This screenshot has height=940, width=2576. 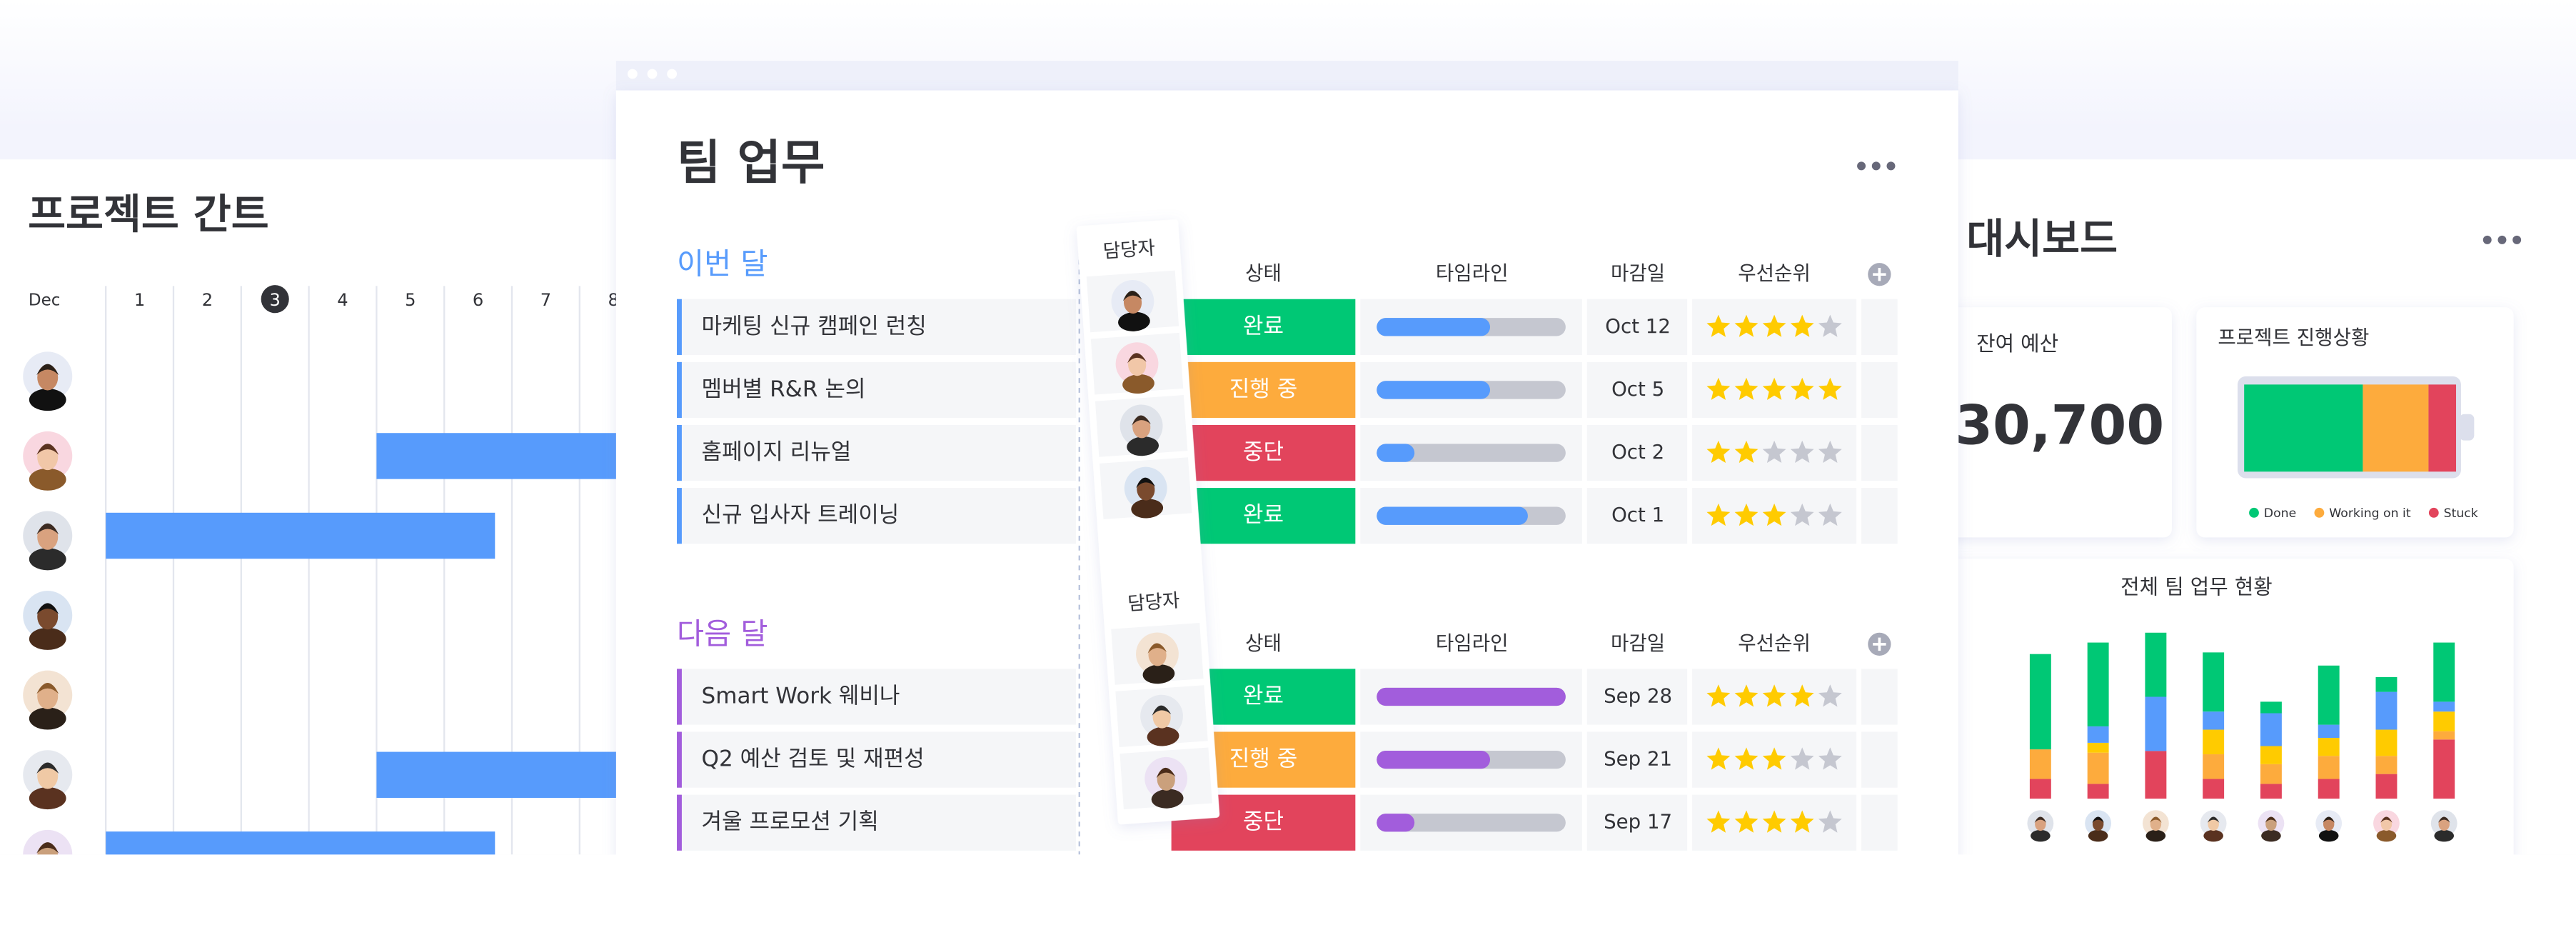 What do you see at coordinates (1638, 822) in the screenshot?
I see `due-date: Sep 17` at bounding box center [1638, 822].